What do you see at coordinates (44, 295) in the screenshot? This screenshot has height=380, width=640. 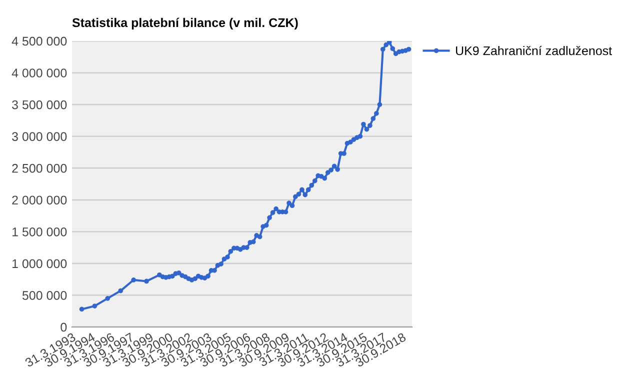 I see `y-tick-label: 500 000` at bounding box center [44, 295].